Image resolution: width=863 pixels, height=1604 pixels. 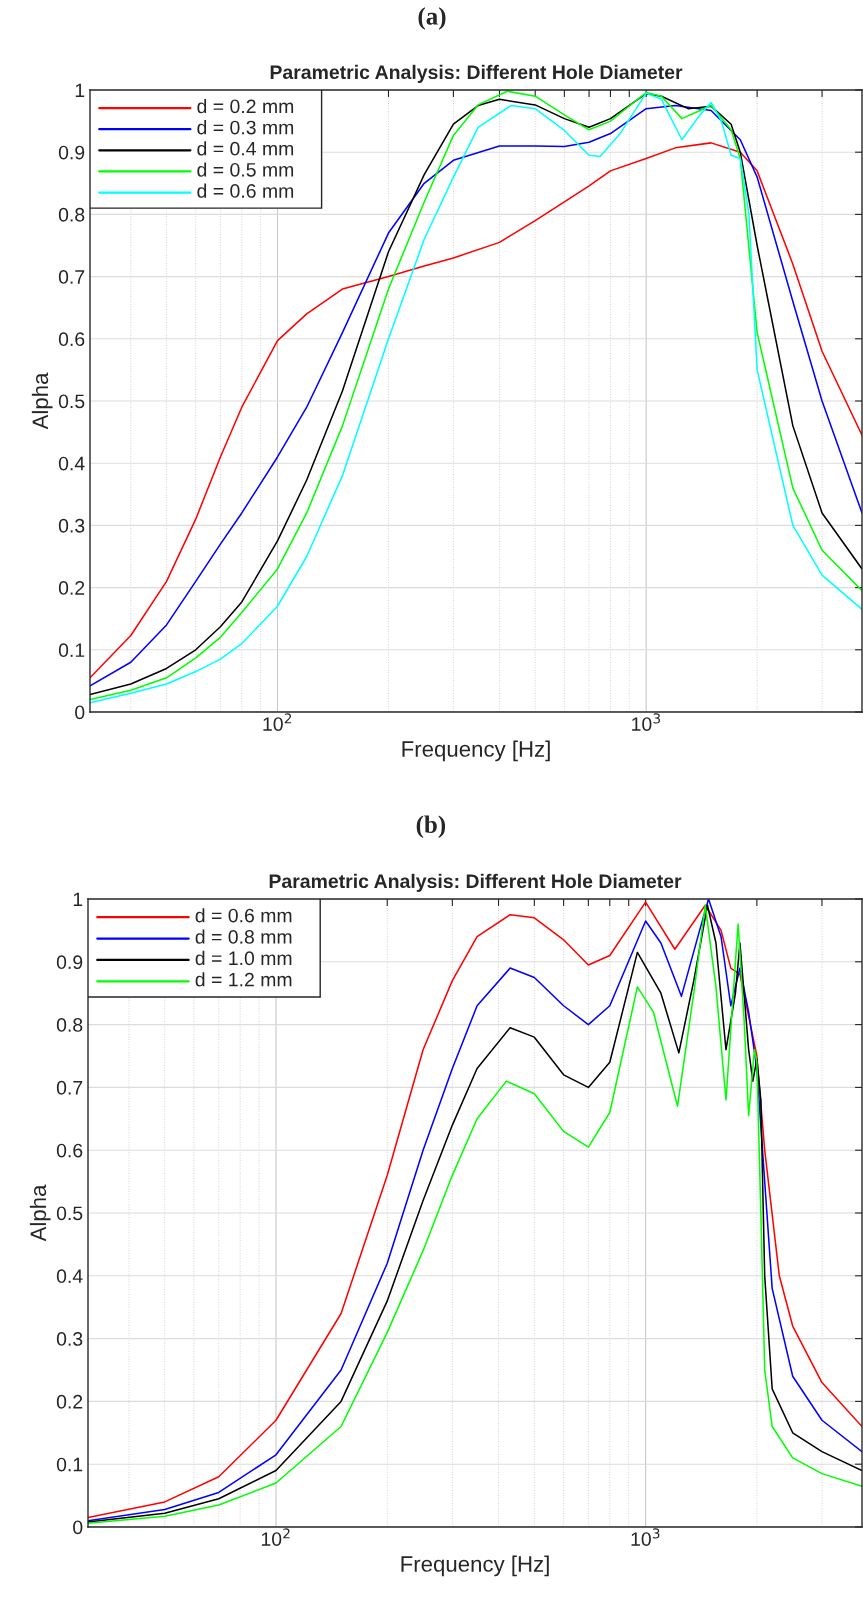 I want to click on legend-label: d = 0.4 mm, so click(x=245, y=148).